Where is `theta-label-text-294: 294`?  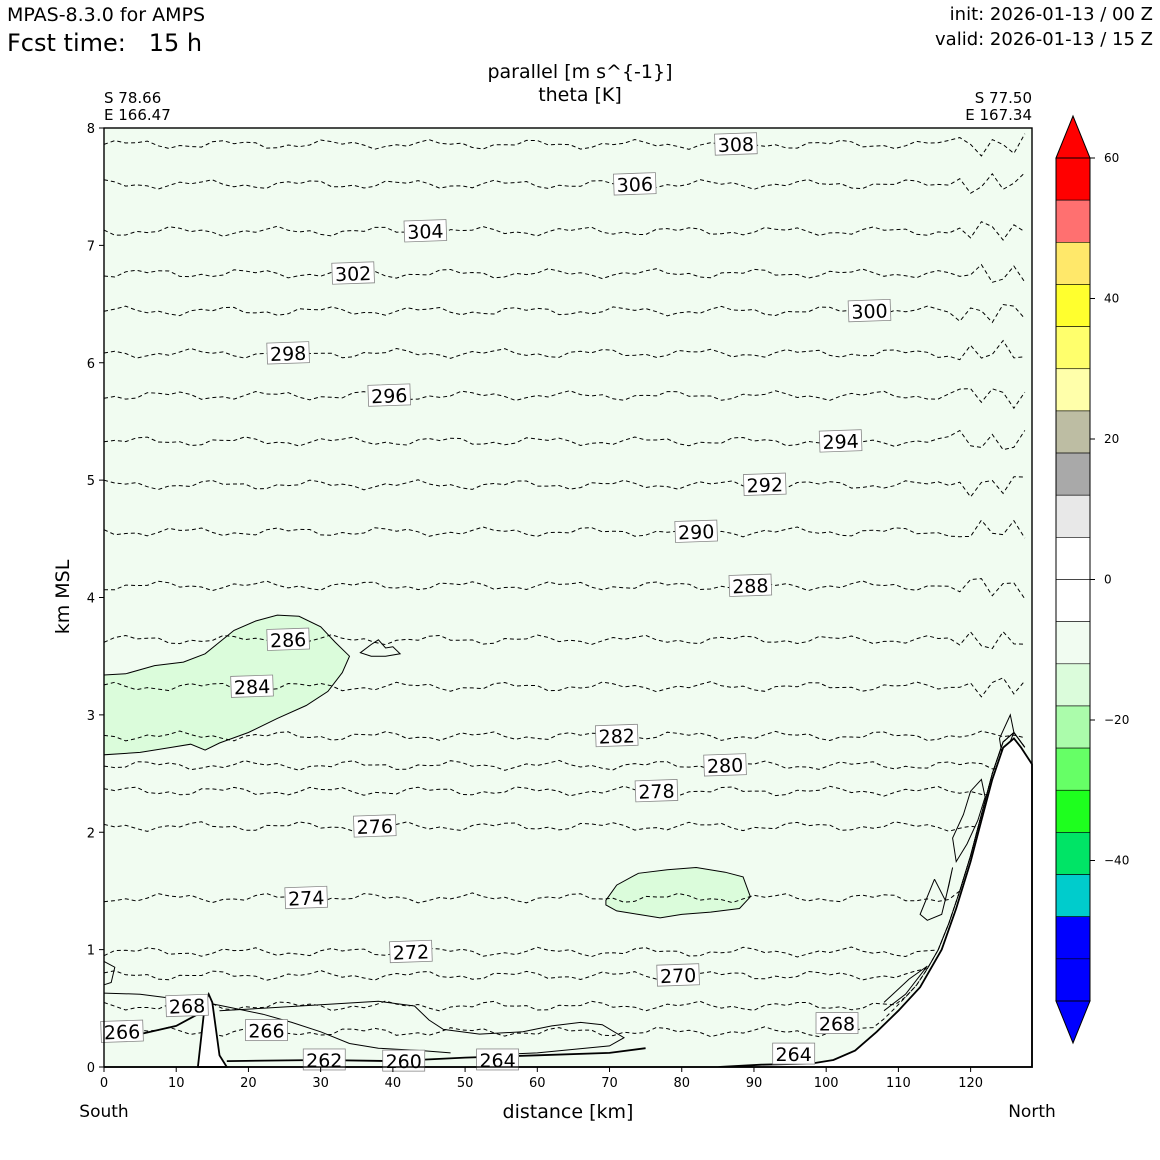 theta-label-text-294: 294 is located at coordinates (840, 442).